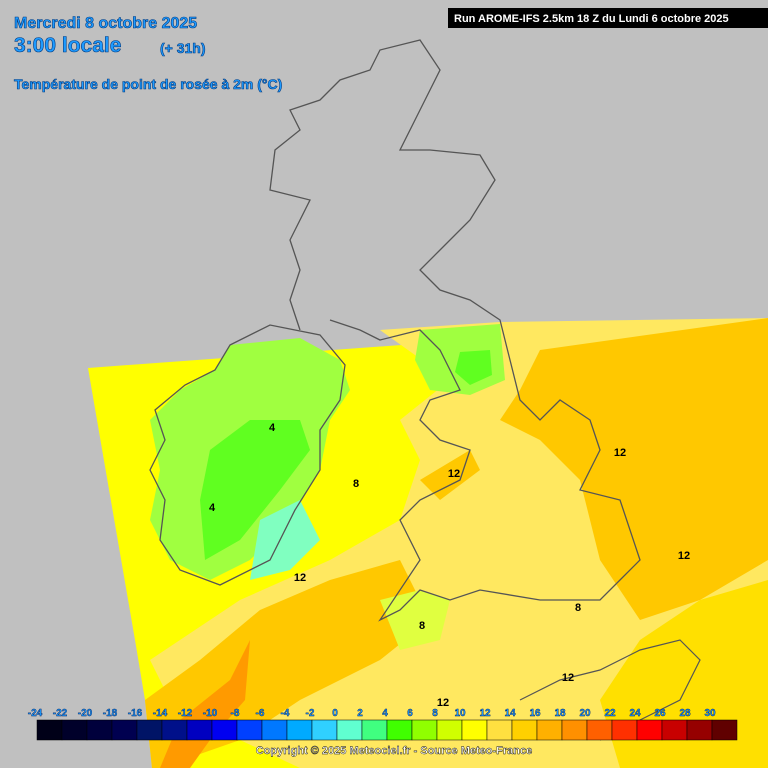 The height and width of the screenshot is (768, 768). Describe the element at coordinates (67, 45) in the screenshot. I see `time: 3:00 locale` at that location.